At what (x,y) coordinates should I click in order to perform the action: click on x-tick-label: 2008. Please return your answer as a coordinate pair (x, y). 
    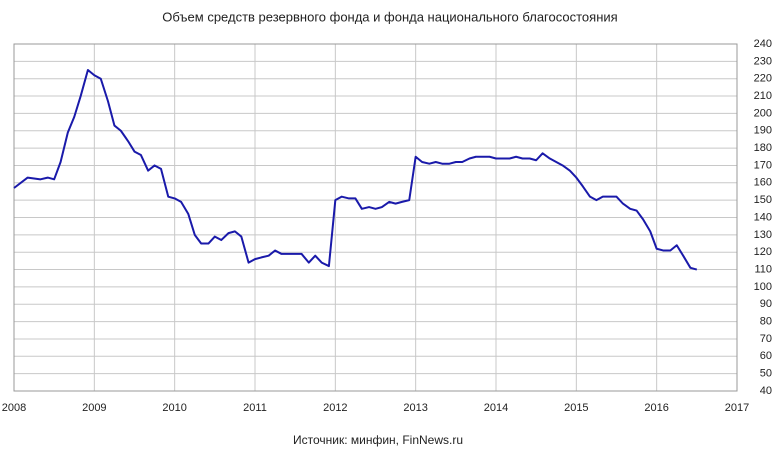
    Looking at the image, I should click on (14, 408).